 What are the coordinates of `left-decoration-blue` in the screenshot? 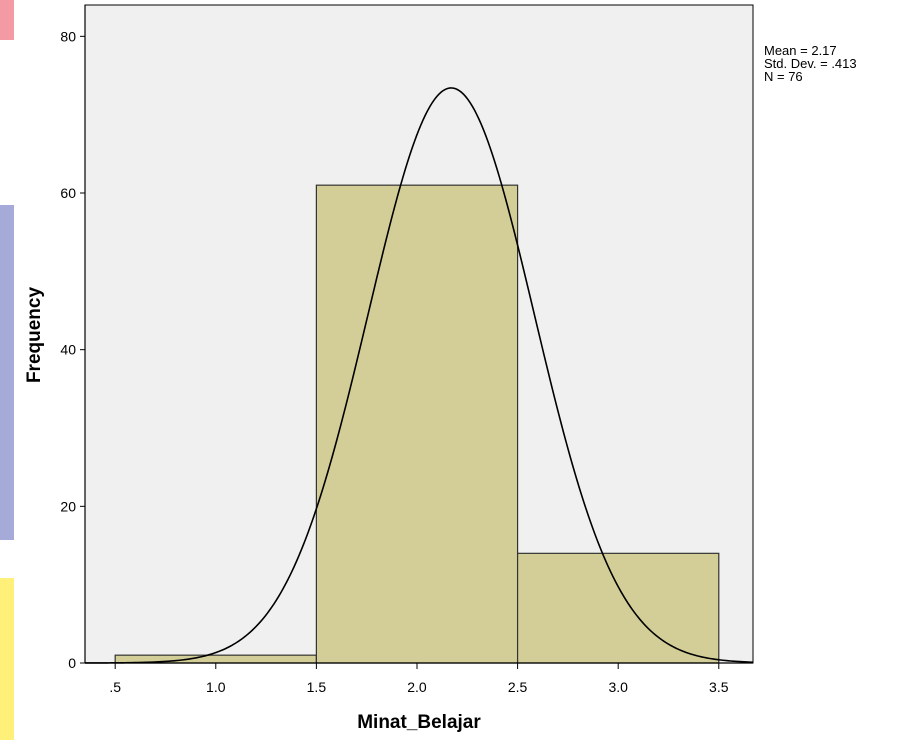 It's located at (7, 372).